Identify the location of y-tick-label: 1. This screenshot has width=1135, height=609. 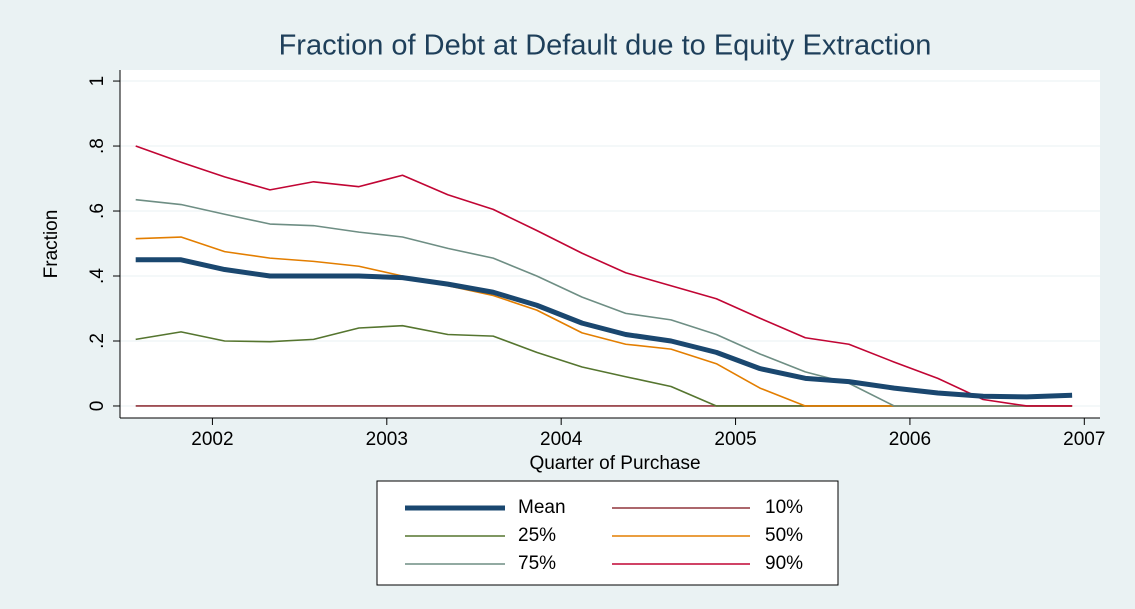
(97, 81).